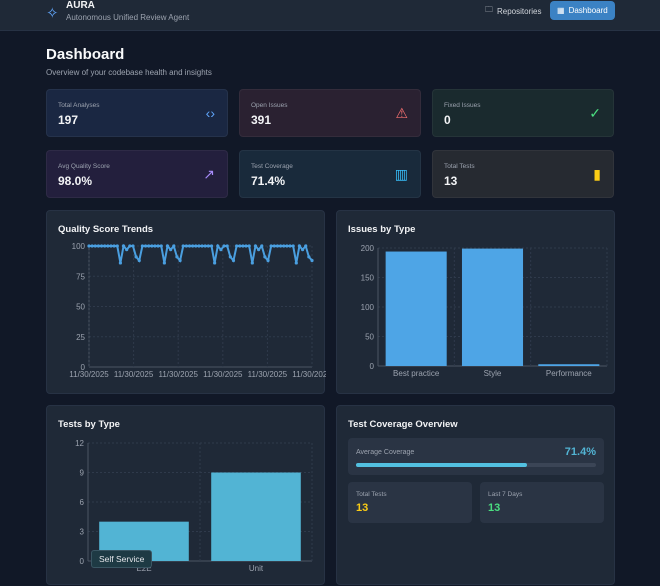 The height and width of the screenshot is (586, 660). Describe the element at coordinates (261, 120) in the screenshot. I see `stat-value: 391` at that location.